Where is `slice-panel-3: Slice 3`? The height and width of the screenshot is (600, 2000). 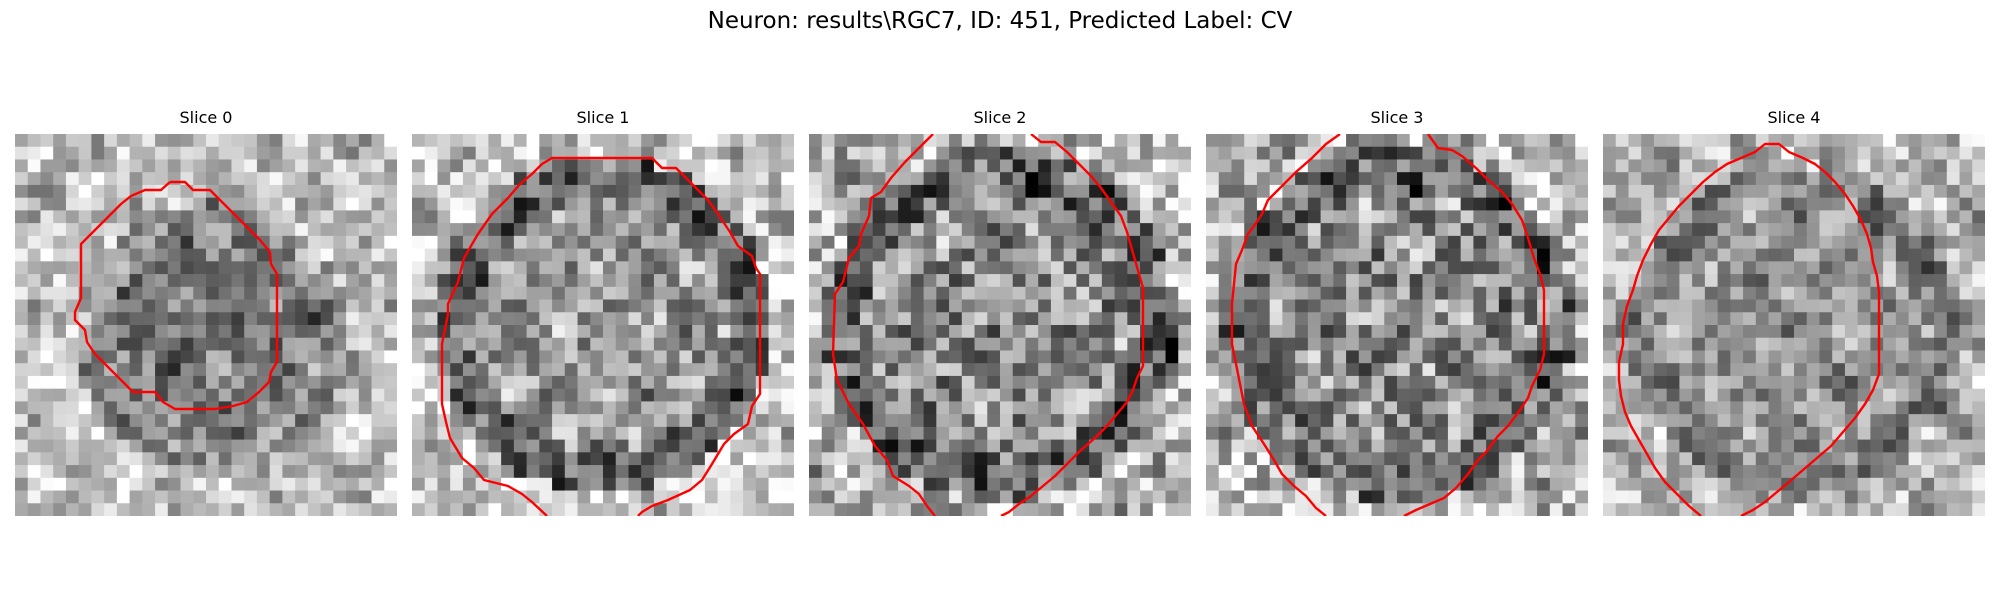 slice-panel-3: Slice 3 is located at coordinates (1397, 313).